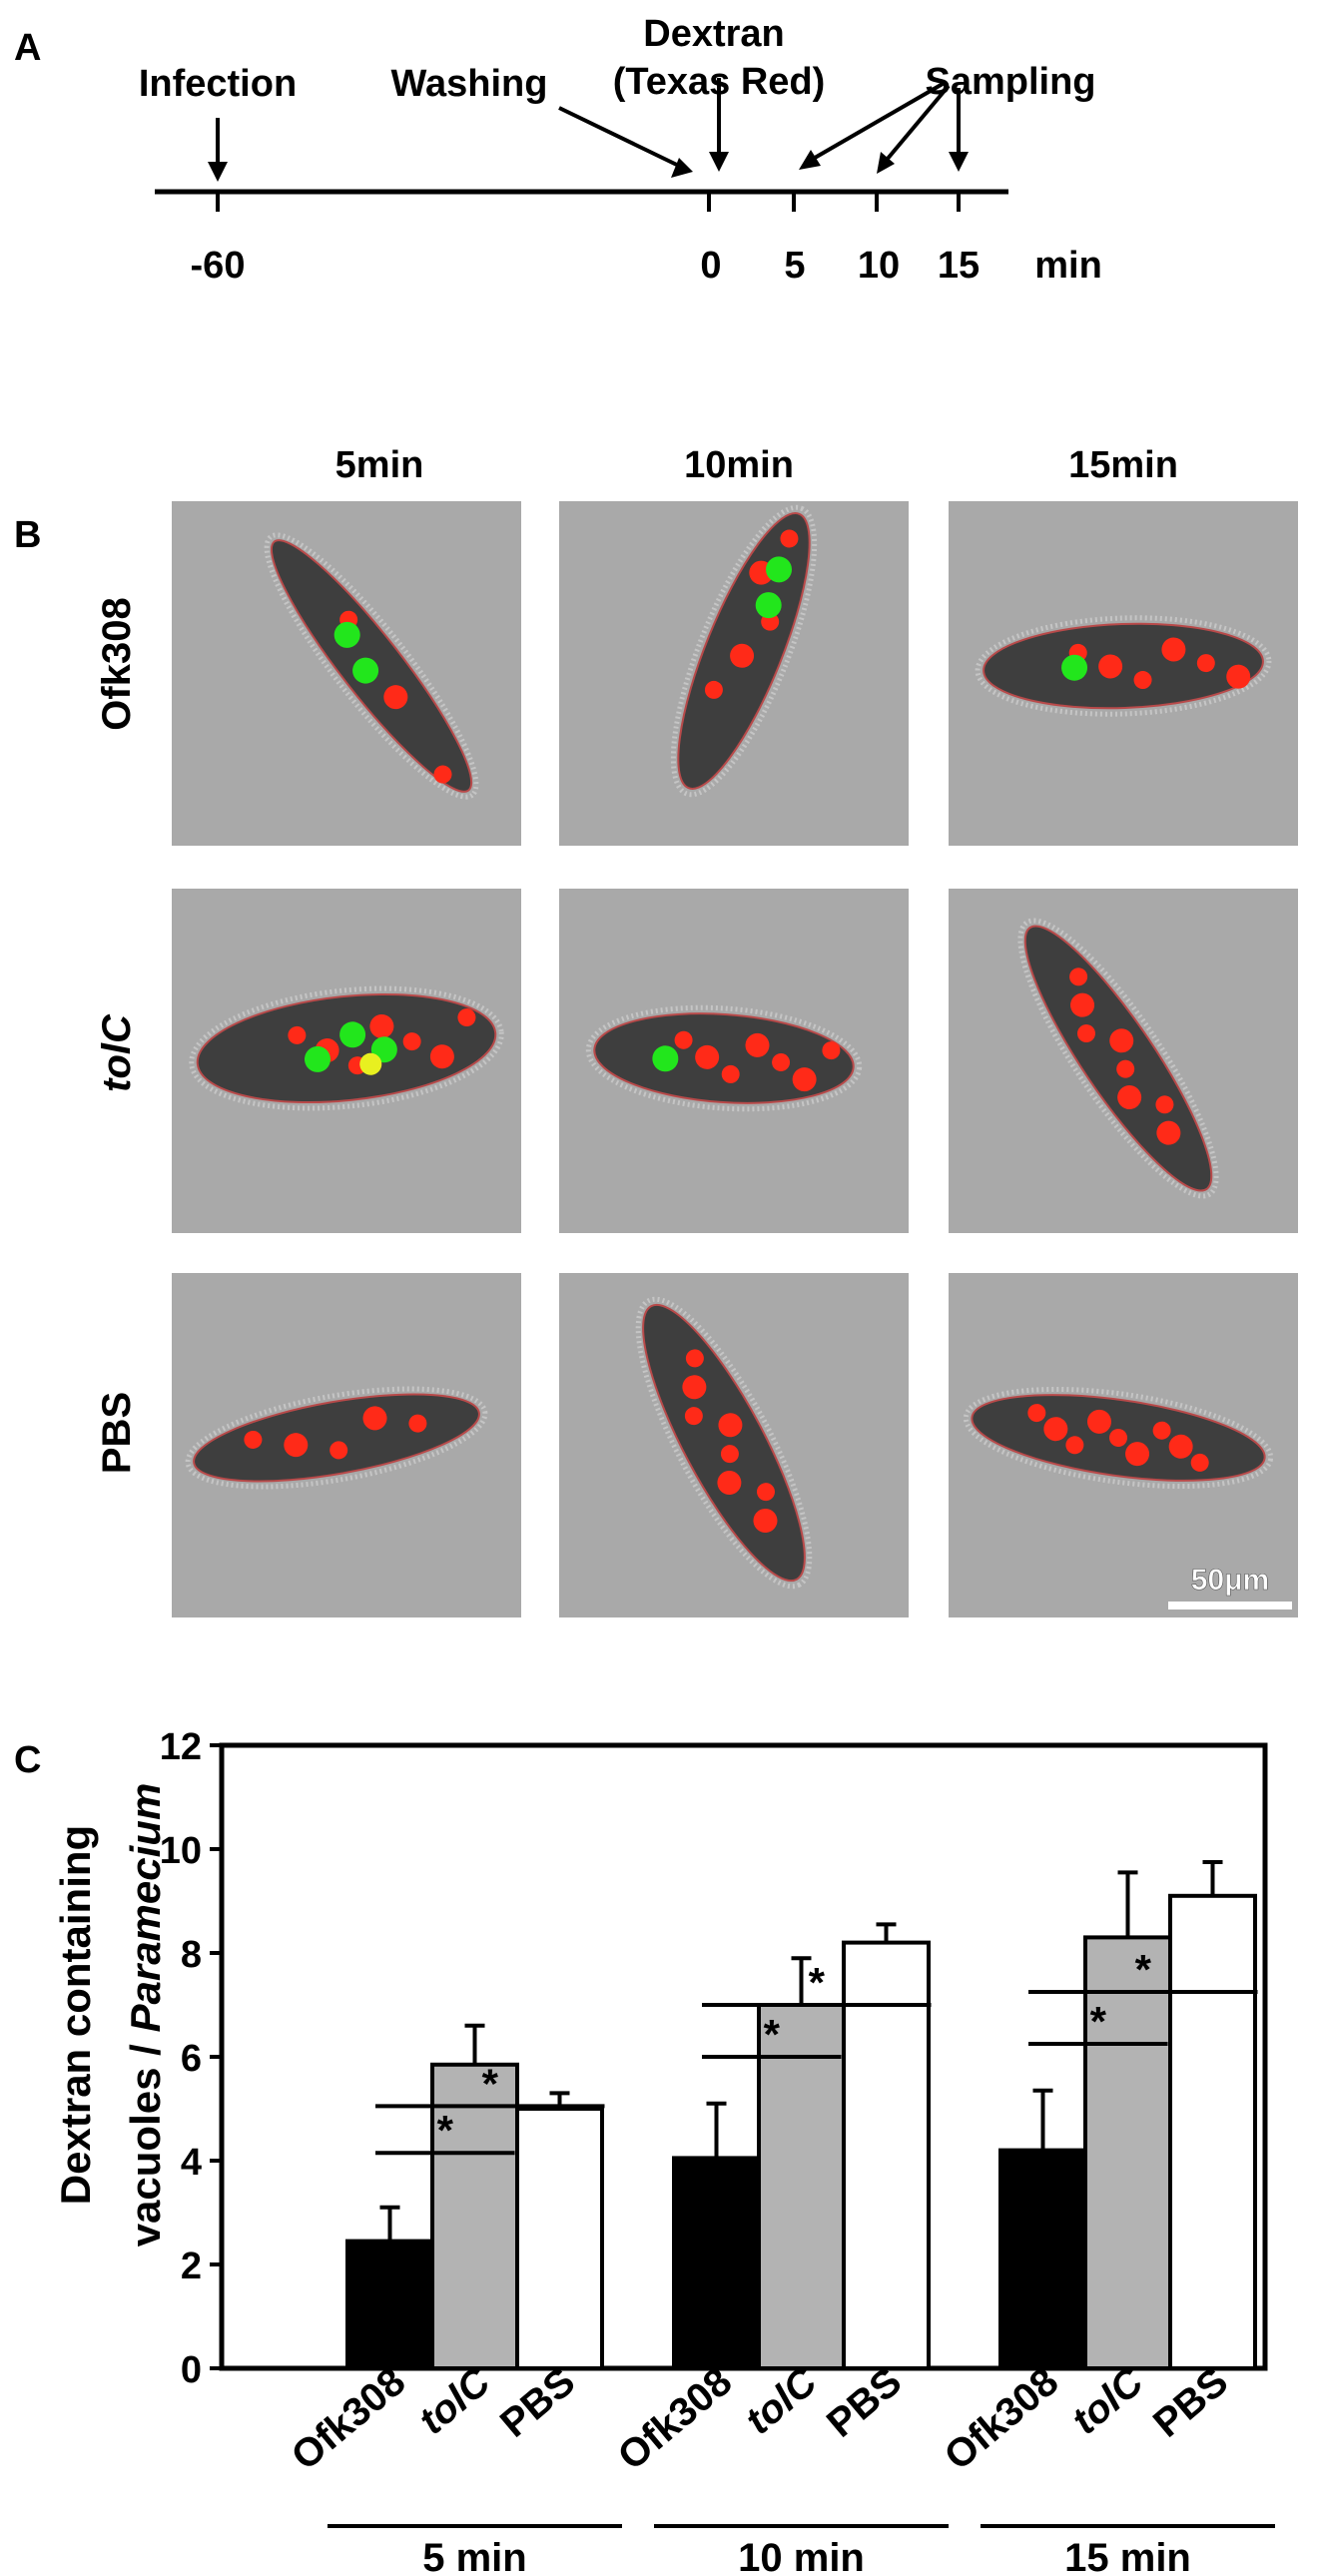 The height and width of the screenshot is (2576, 1317). What do you see at coordinates (181, 1851) in the screenshot?
I see `y-tick-label: 10` at bounding box center [181, 1851].